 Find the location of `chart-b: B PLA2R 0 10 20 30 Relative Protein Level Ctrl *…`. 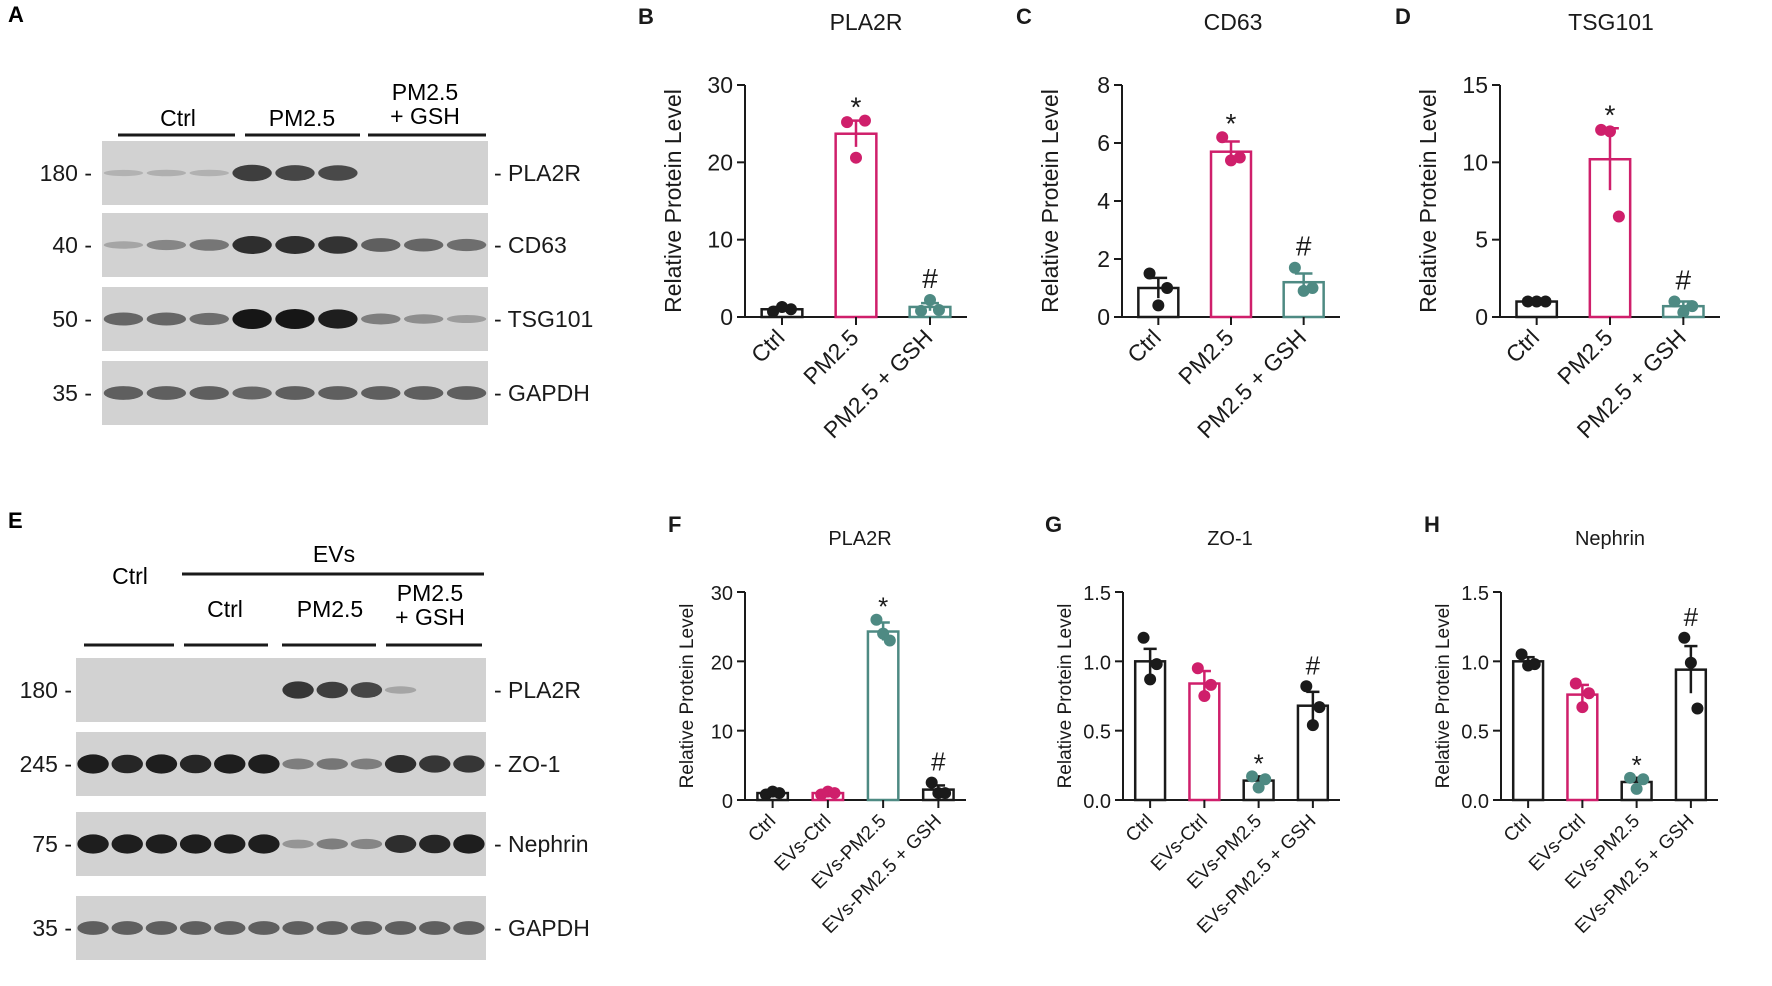

chart-b: B PLA2R 0 10 20 30 Relative Protein Level Ctrl *… is located at coordinates (802, 223).